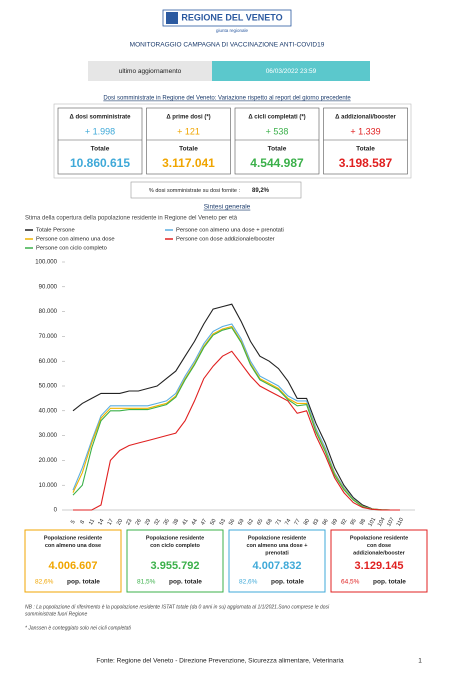  I want to click on x-tick-label: 38, so click(176, 522).